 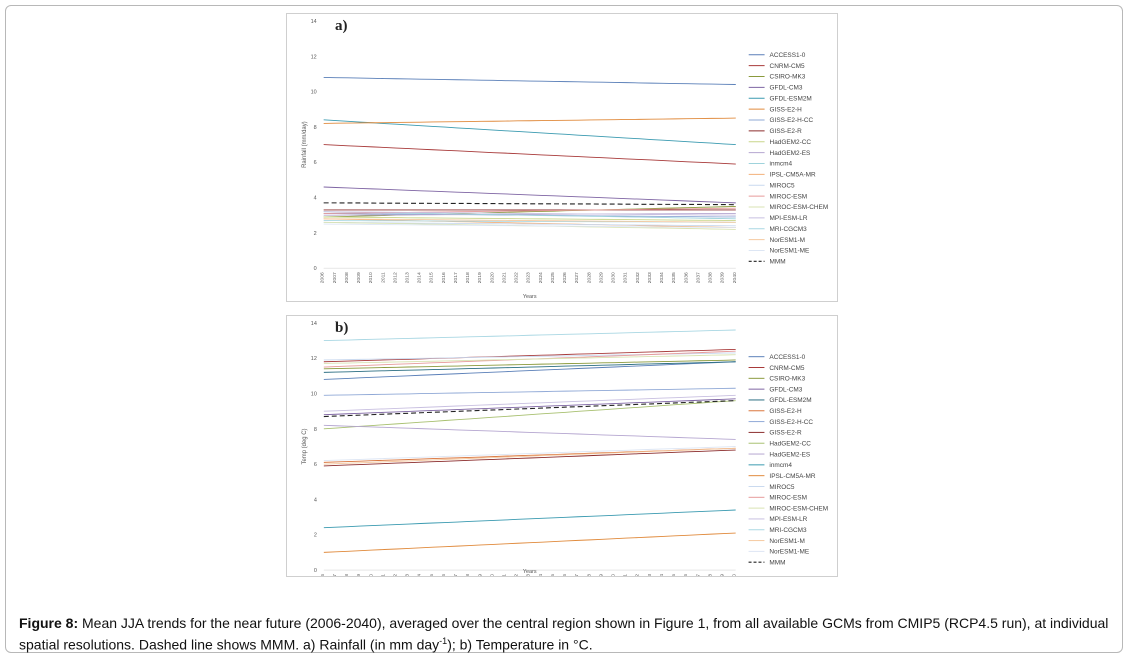 I want to click on x-tick-label: 2025, so click(x=553, y=277).